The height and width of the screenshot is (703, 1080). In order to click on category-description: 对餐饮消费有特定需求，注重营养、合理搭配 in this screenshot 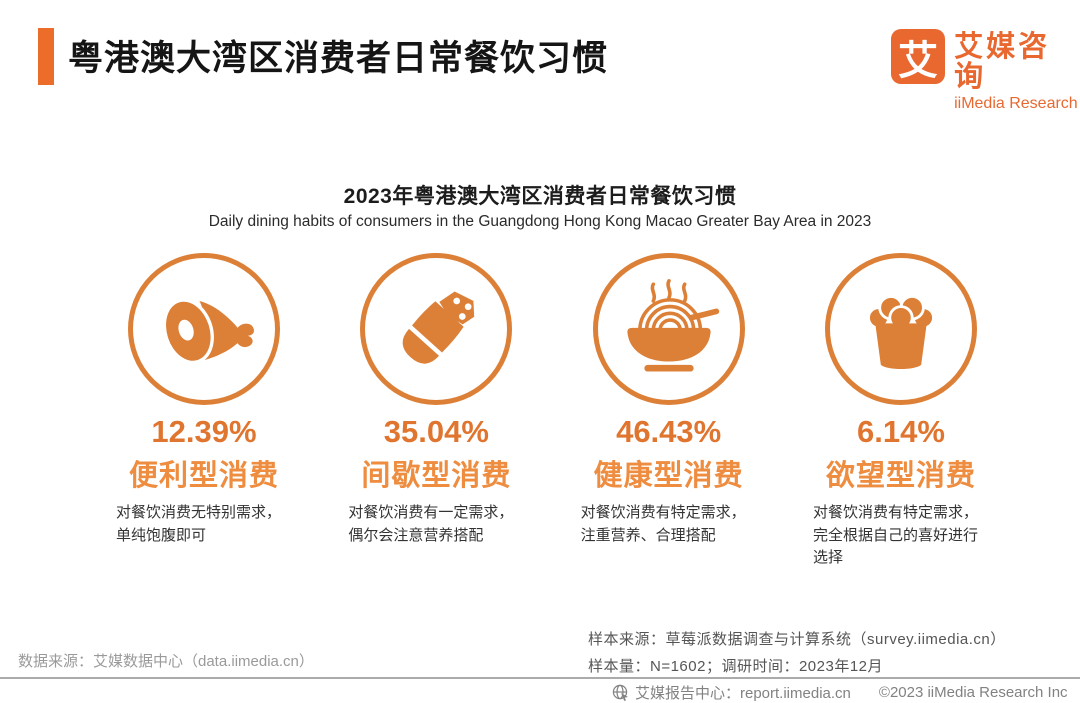, I will do `click(663, 524)`.